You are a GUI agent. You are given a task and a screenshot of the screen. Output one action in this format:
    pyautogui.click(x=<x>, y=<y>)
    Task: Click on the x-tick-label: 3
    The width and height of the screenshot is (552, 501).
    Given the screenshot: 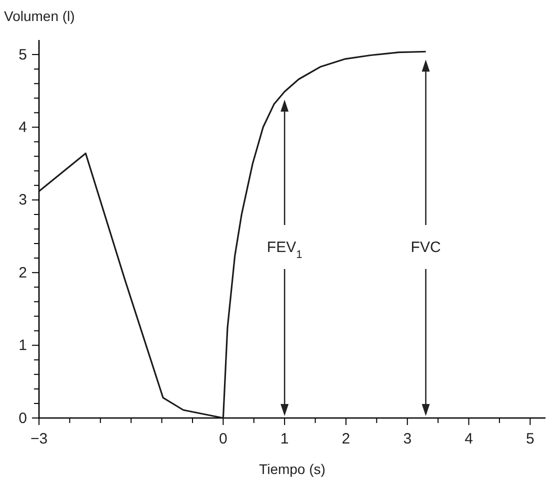 What is the action you would take?
    pyautogui.click(x=407, y=439)
    